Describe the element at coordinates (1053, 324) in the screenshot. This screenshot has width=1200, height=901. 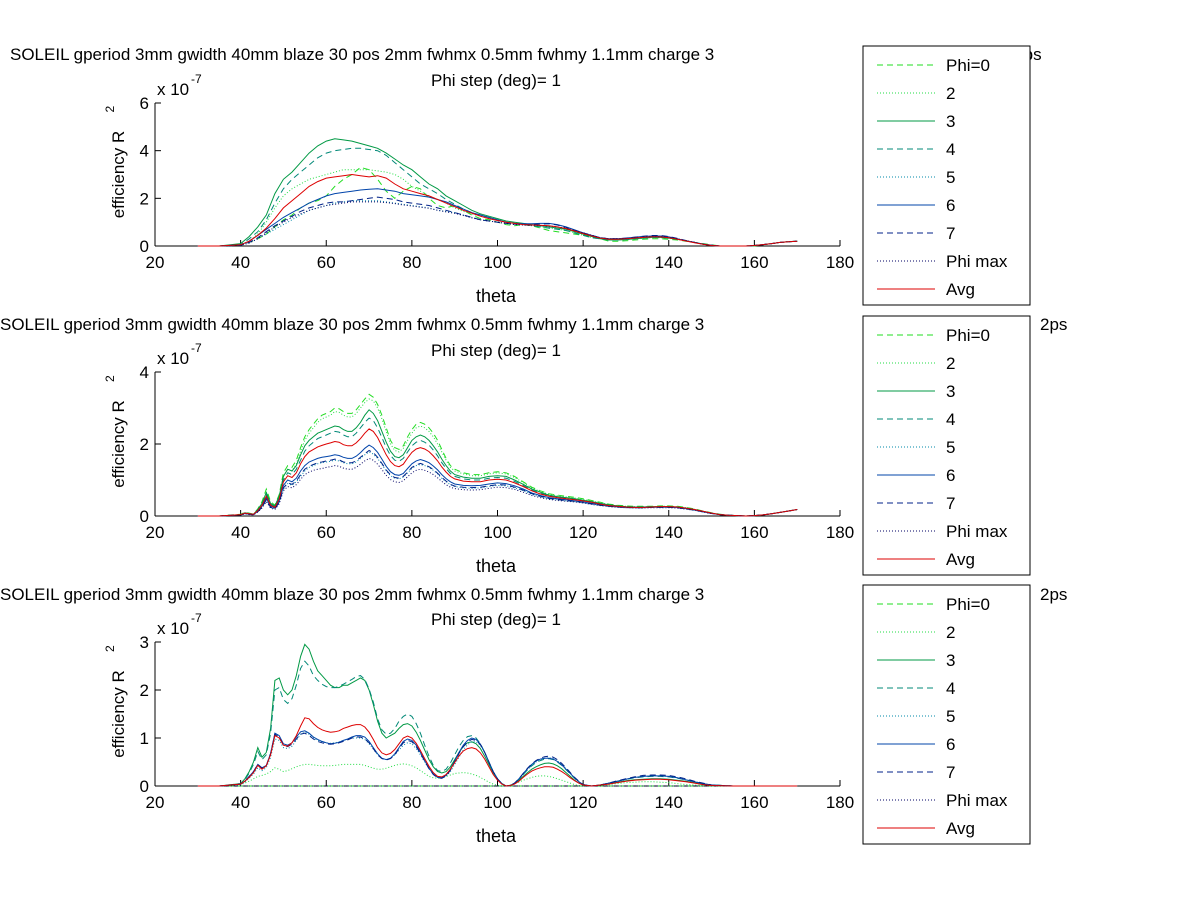
I see `chart-title-tail: 2ps` at that location.